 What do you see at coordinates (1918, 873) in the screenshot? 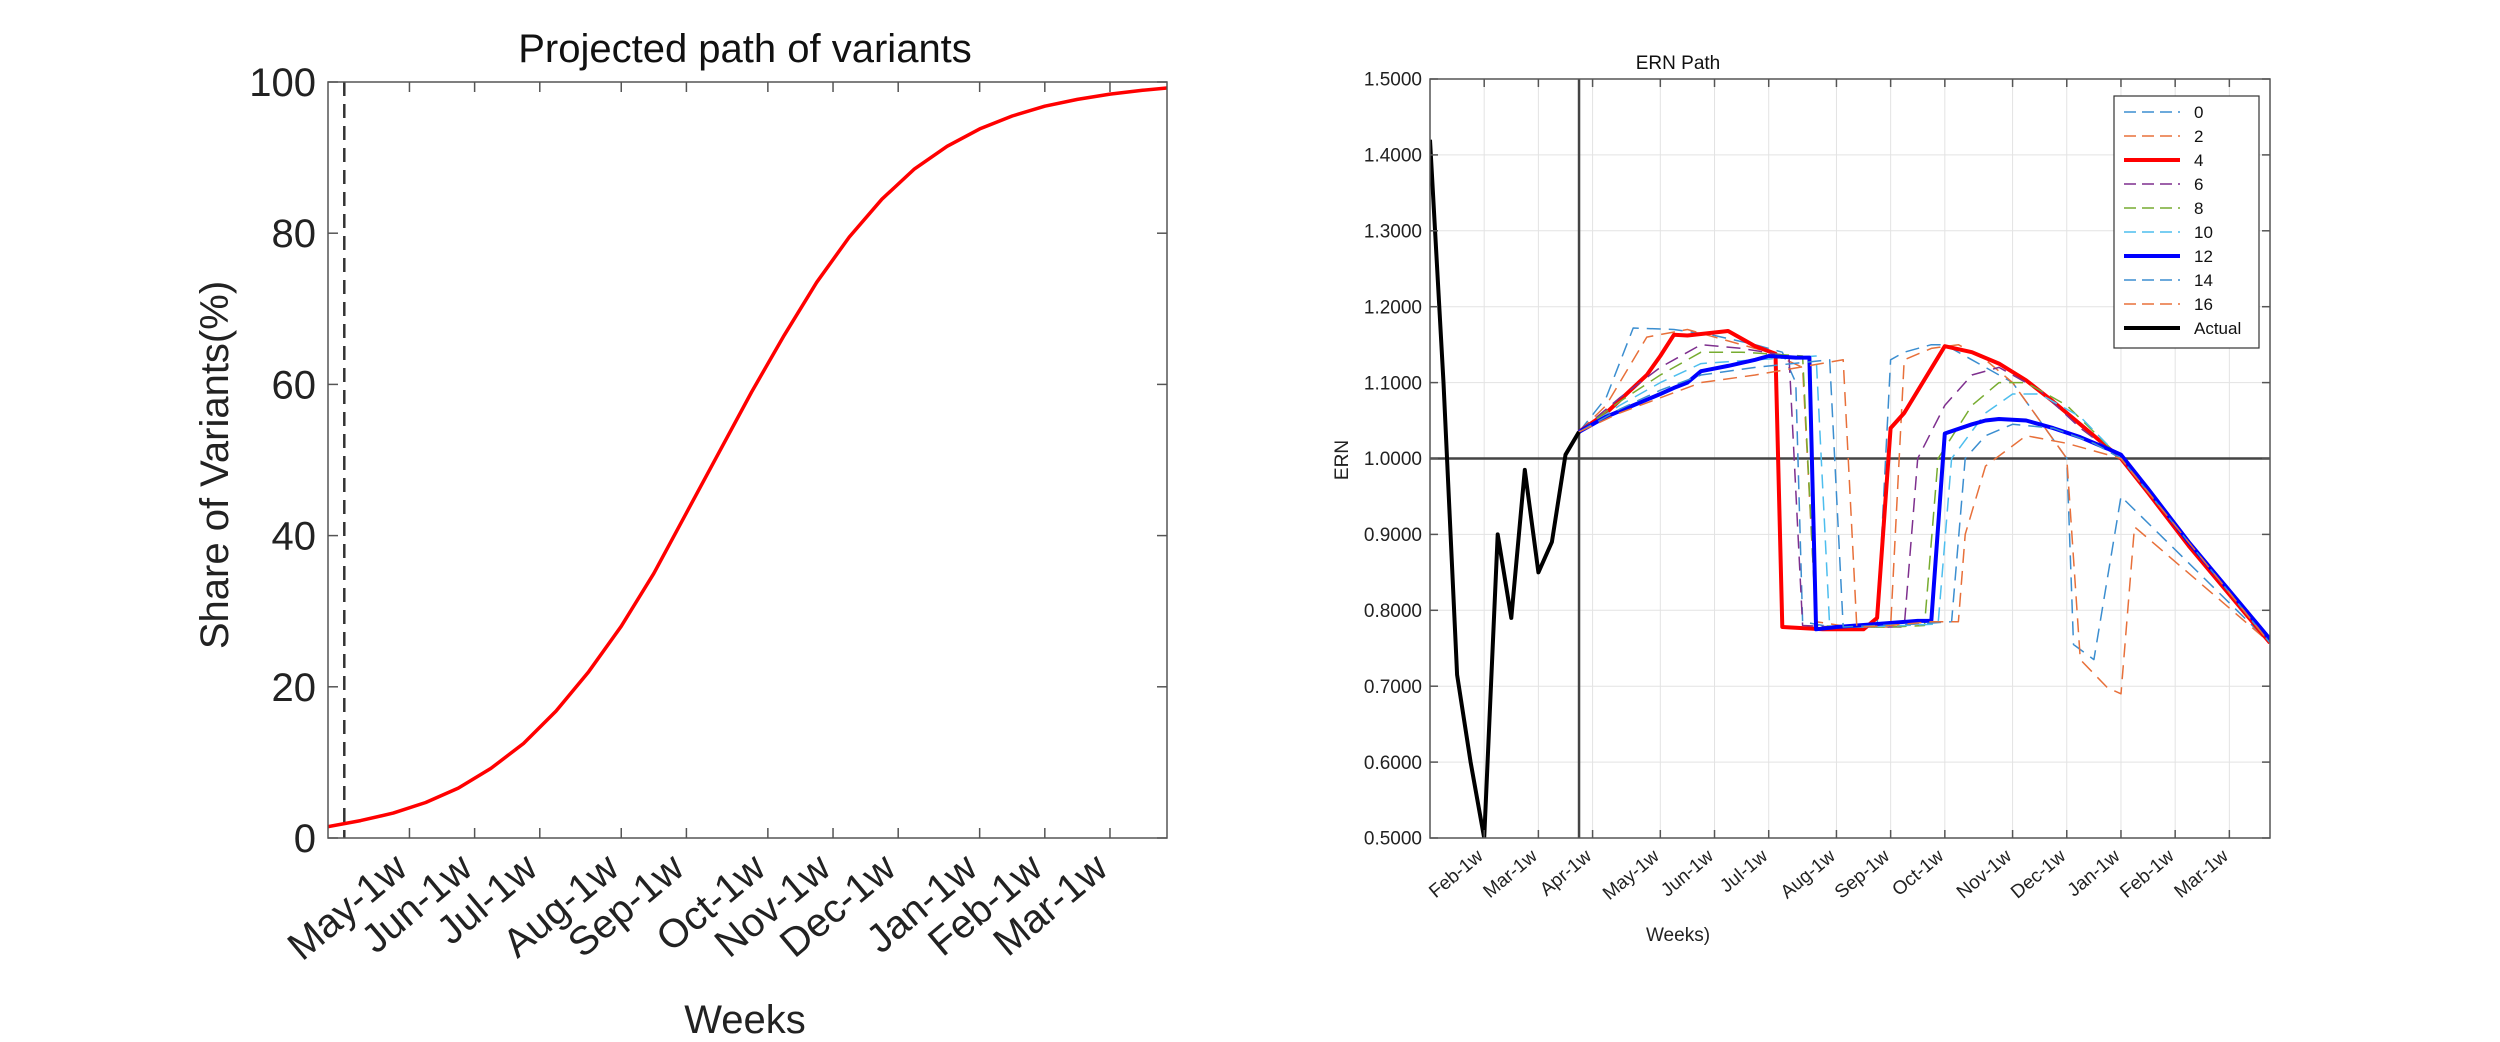
I see `x-tick-label: Oct-1w` at bounding box center [1918, 873].